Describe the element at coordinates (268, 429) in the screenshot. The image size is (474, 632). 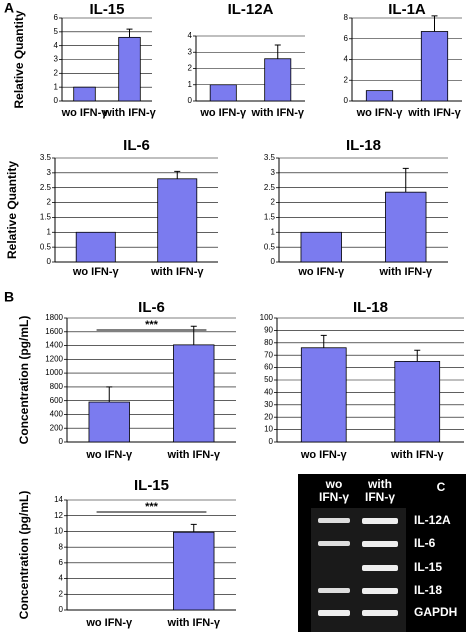
I see `y-tick-label: 10` at that location.